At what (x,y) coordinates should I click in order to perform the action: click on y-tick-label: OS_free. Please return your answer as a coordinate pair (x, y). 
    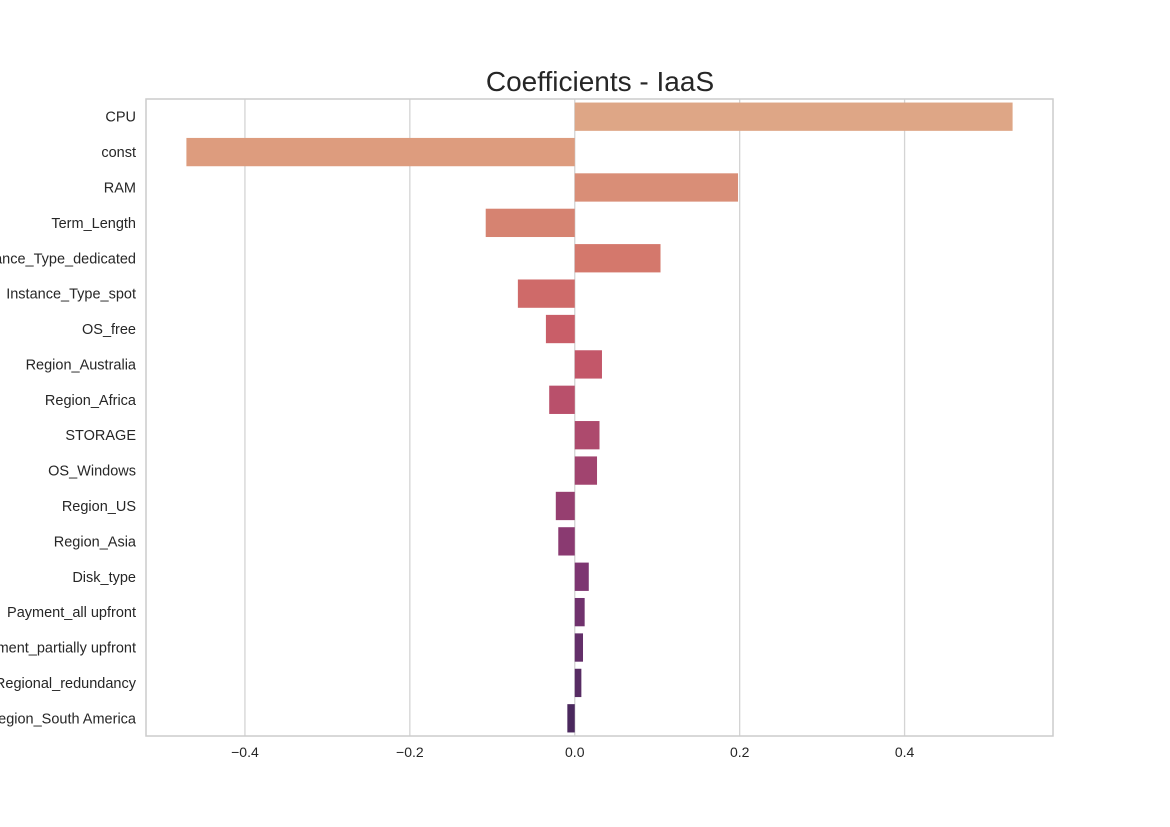
    Looking at the image, I should click on (109, 330).